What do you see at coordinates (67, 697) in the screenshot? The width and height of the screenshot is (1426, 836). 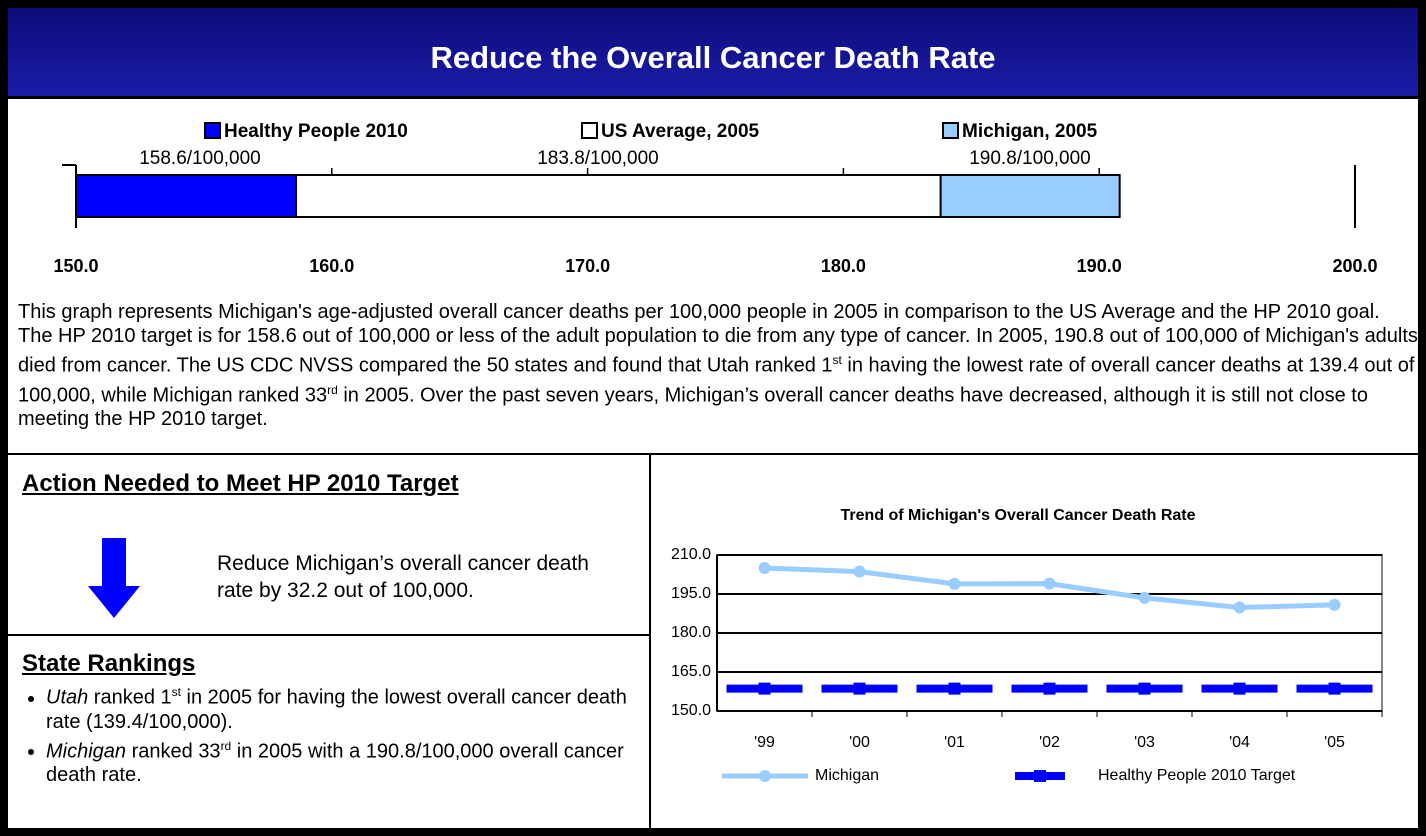 I see `text: Utah` at bounding box center [67, 697].